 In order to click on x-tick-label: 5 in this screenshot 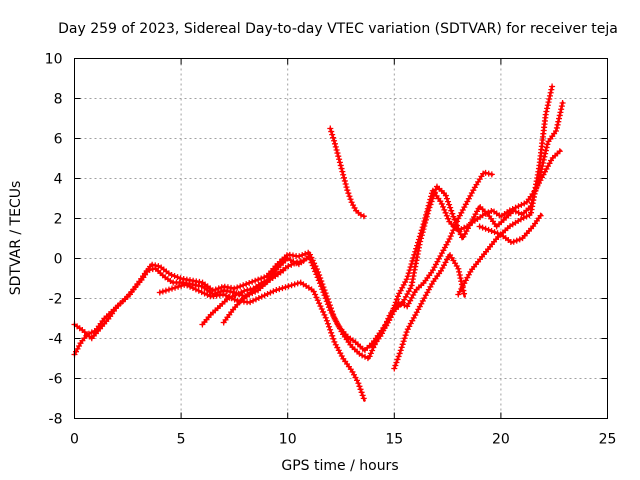, I will do `click(181, 440)`.